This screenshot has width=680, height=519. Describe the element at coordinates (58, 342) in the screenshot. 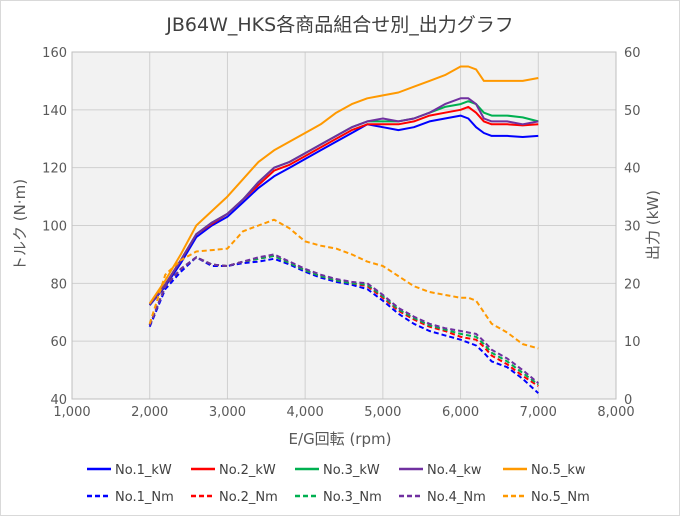

I see `y-left-tick-label: 60` at that location.